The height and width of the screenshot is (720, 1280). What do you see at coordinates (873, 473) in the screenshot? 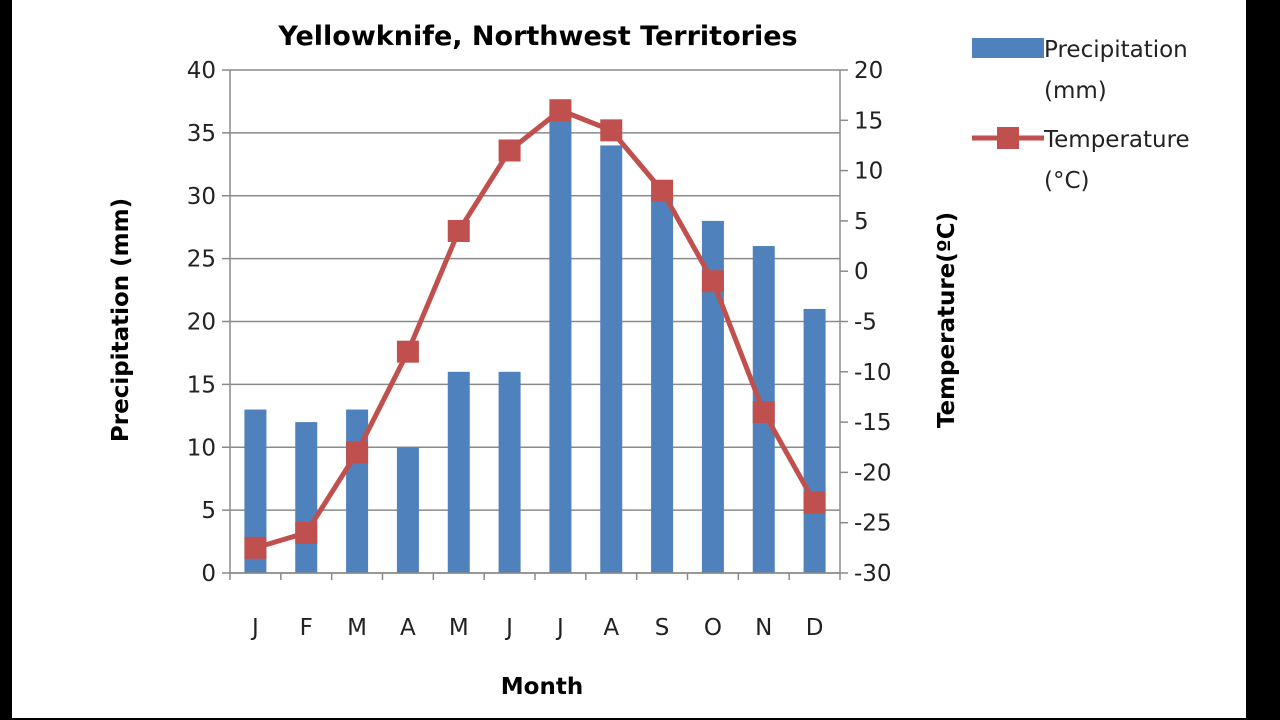
I see `tick-label-right: -20` at bounding box center [873, 473].